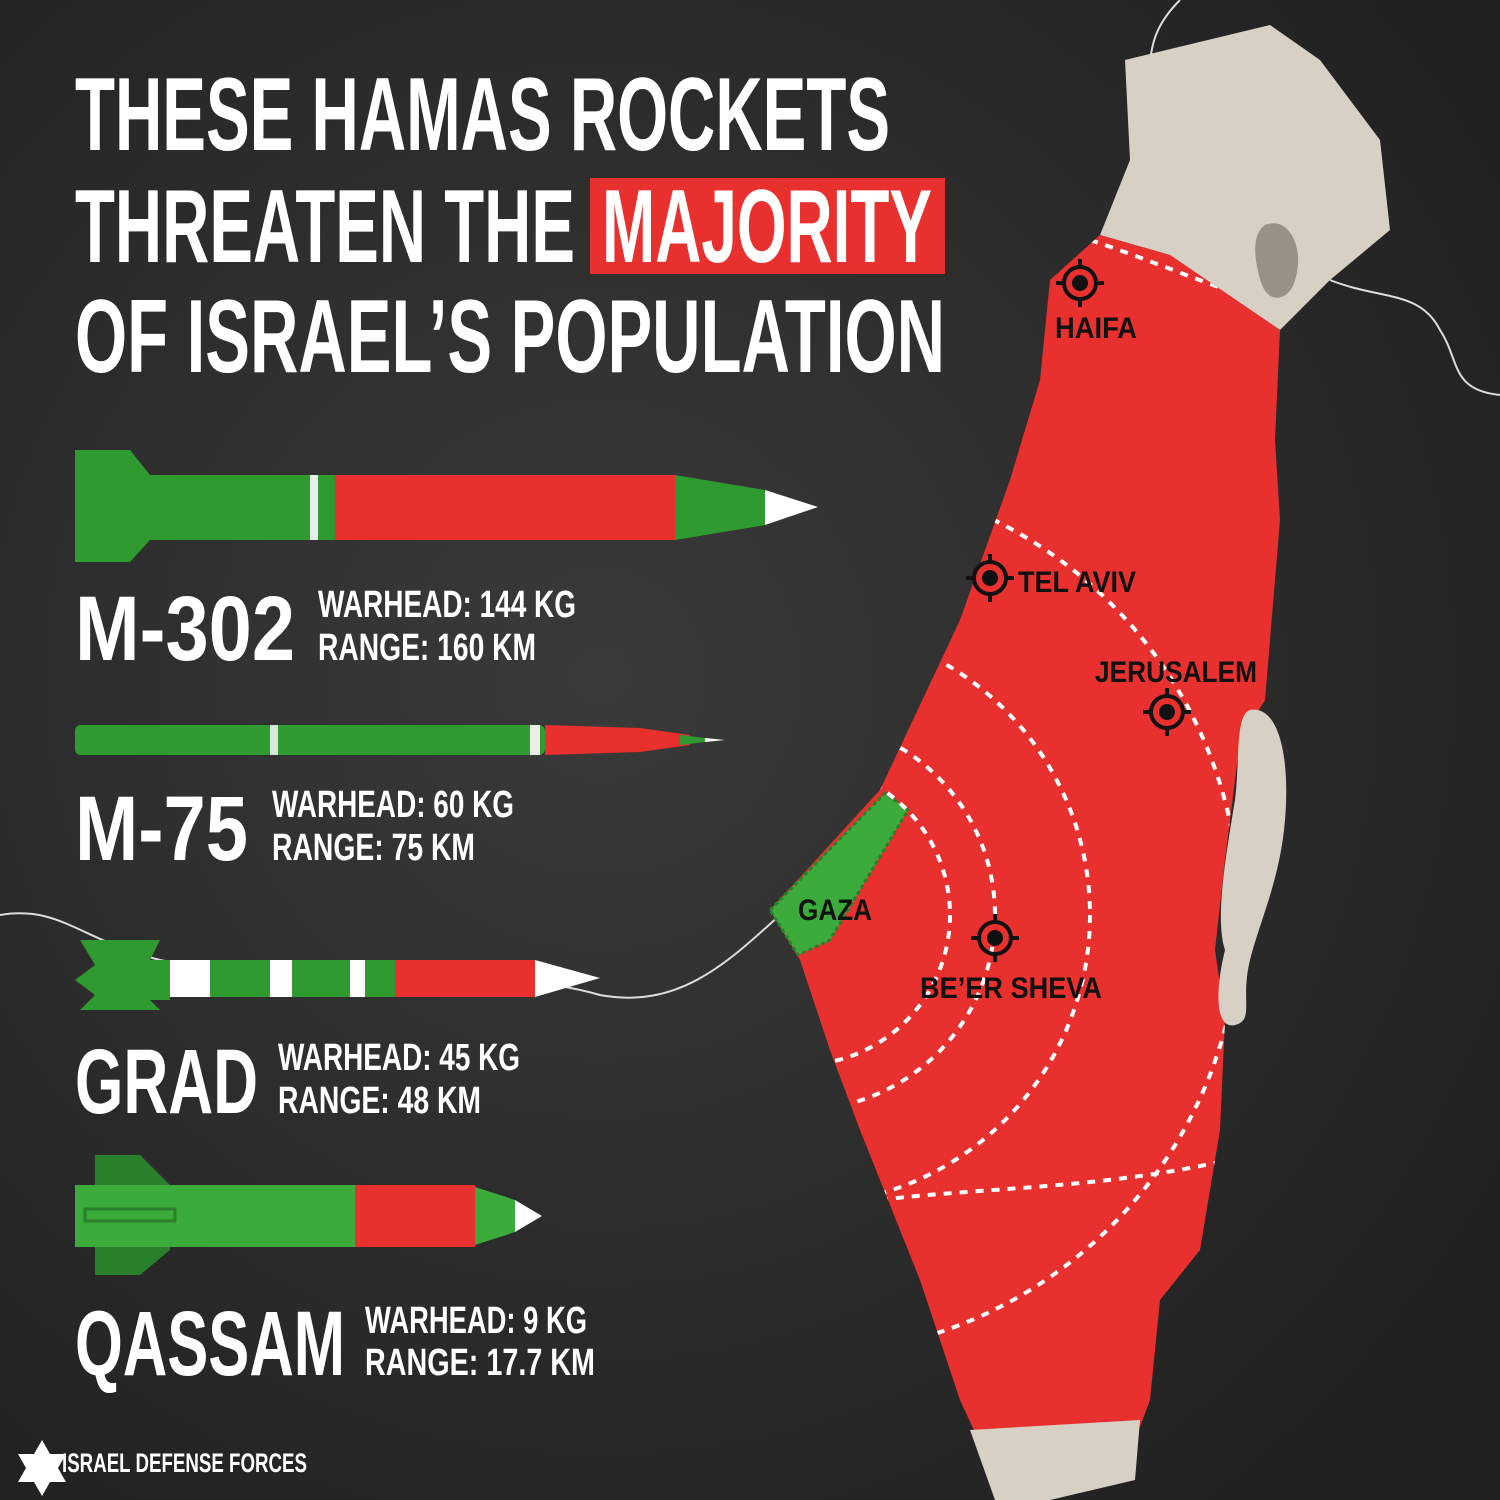 The image size is (1500, 1500). What do you see at coordinates (379, 1101) in the screenshot?
I see `rocket-range: RANGE: 48 KM` at bounding box center [379, 1101].